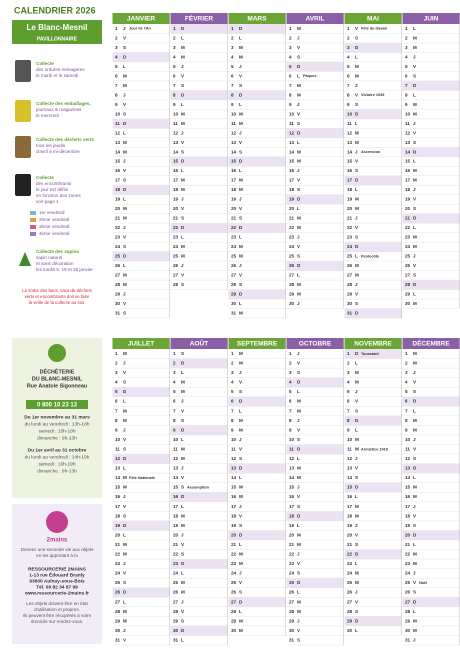 This screenshot has width=460, height=650. Describe the element at coordinates (408, 284) in the screenshot. I see `day-number: 28` at that location.